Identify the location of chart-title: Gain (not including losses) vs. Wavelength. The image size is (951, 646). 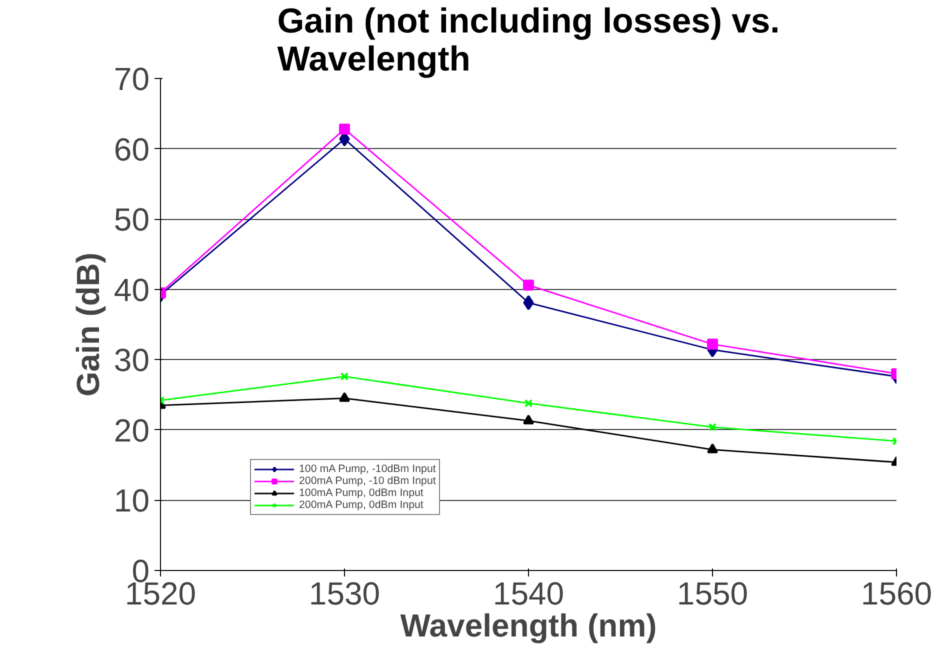
(528, 40).